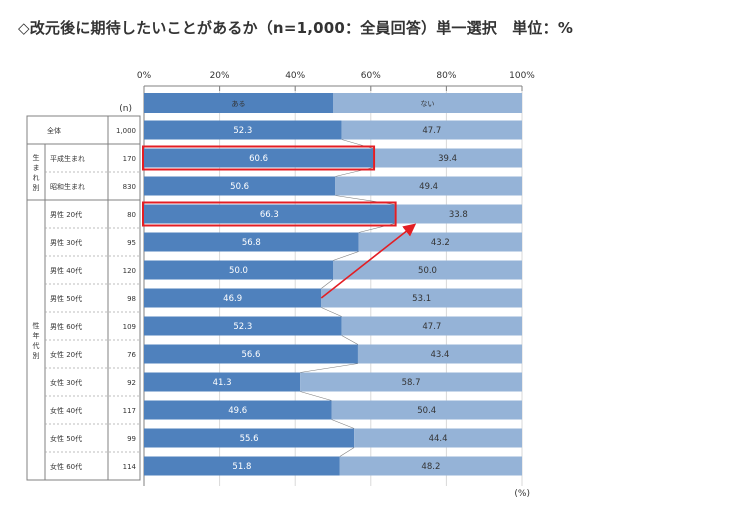  Describe the element at coordinates (36, 168) in the screenshot. I see `group-label-char: ま` at that location.